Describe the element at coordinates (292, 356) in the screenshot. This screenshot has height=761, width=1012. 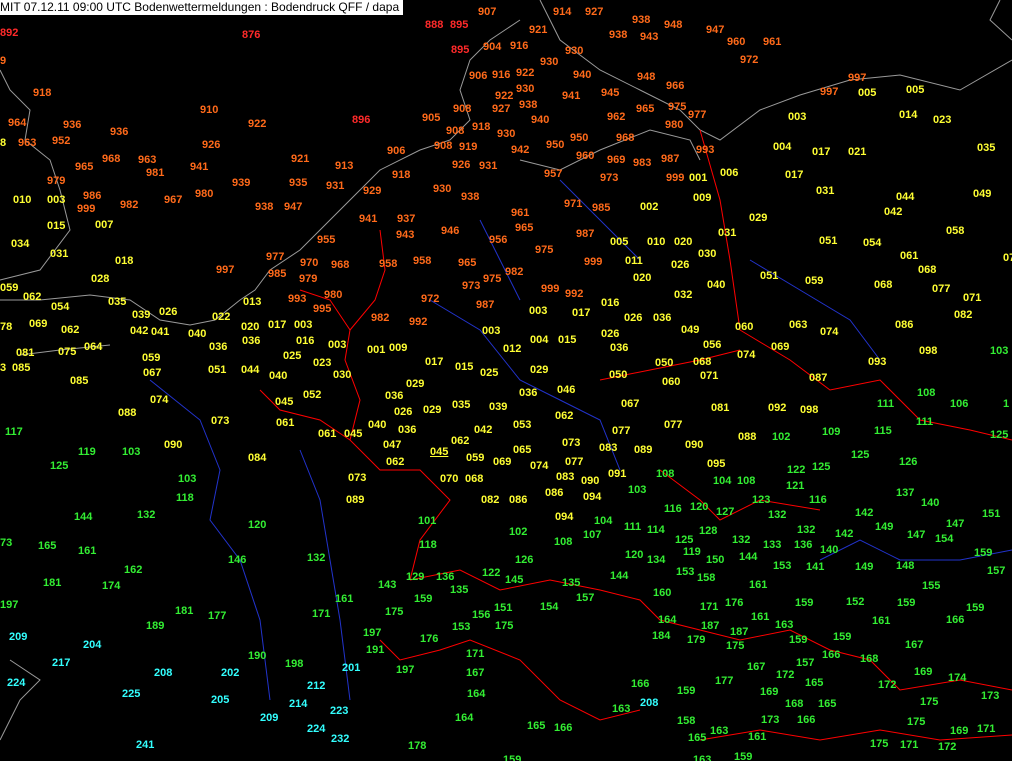
I see `station-reading: 025` at that location.